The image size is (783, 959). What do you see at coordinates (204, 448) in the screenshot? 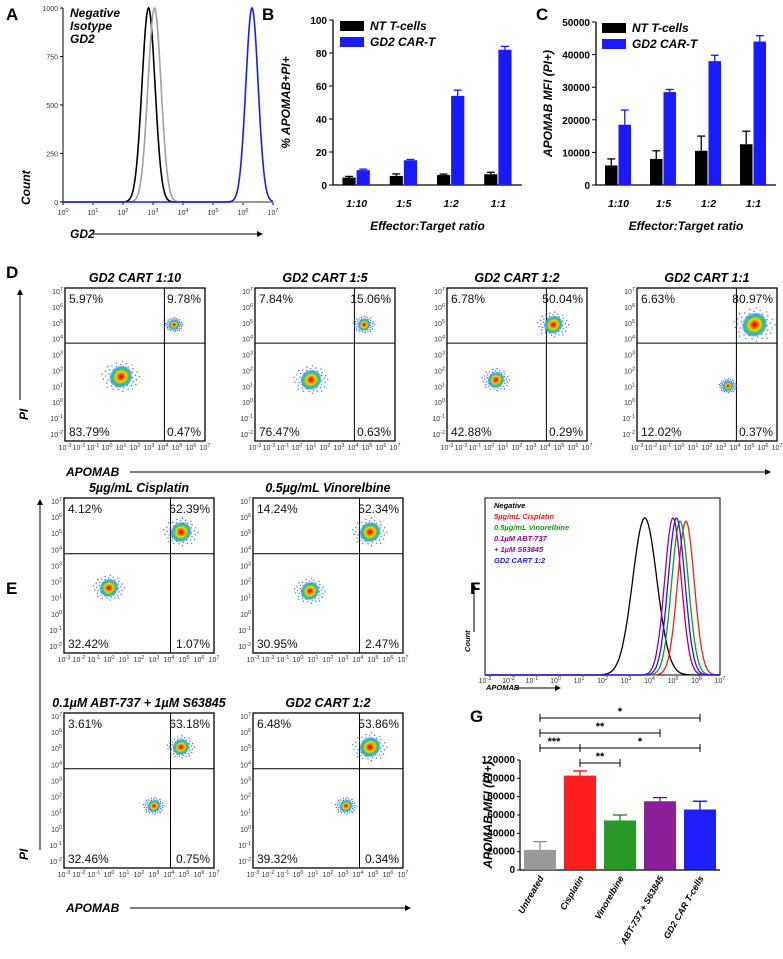
I see `flow-x-tick-10-base: 10` at bounding box center [204, 448].